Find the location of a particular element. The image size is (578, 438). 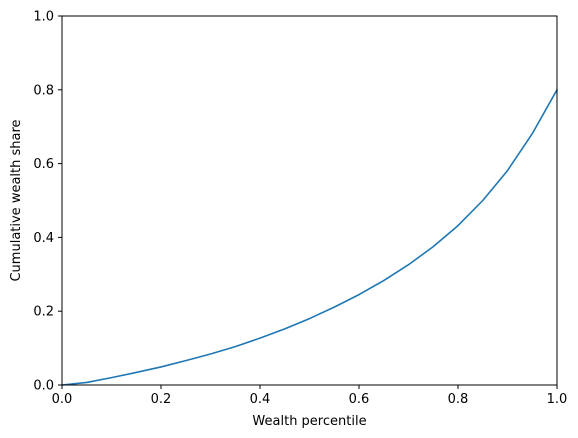

x-tick-label: 0.2 is located at coordinates (161, 399).